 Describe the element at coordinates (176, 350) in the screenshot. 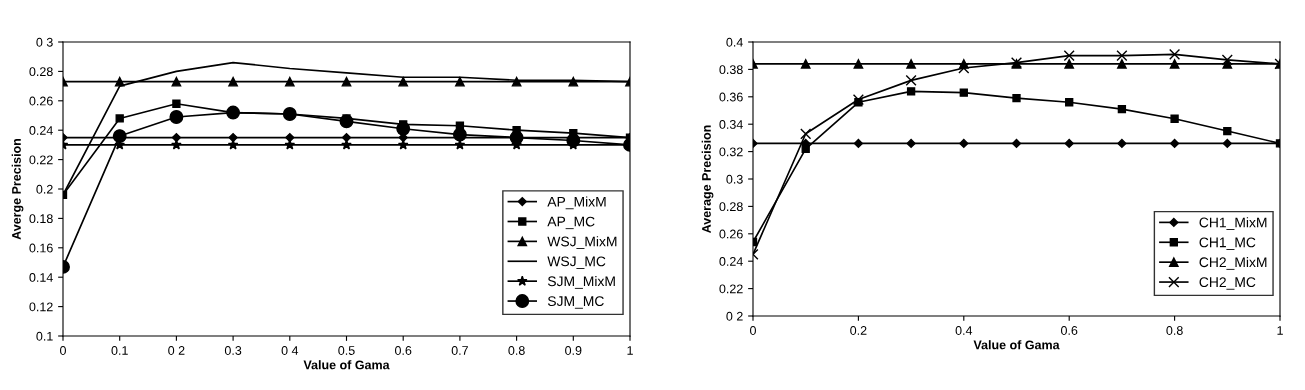

I see `x-tick-label: 0 2` at that location.